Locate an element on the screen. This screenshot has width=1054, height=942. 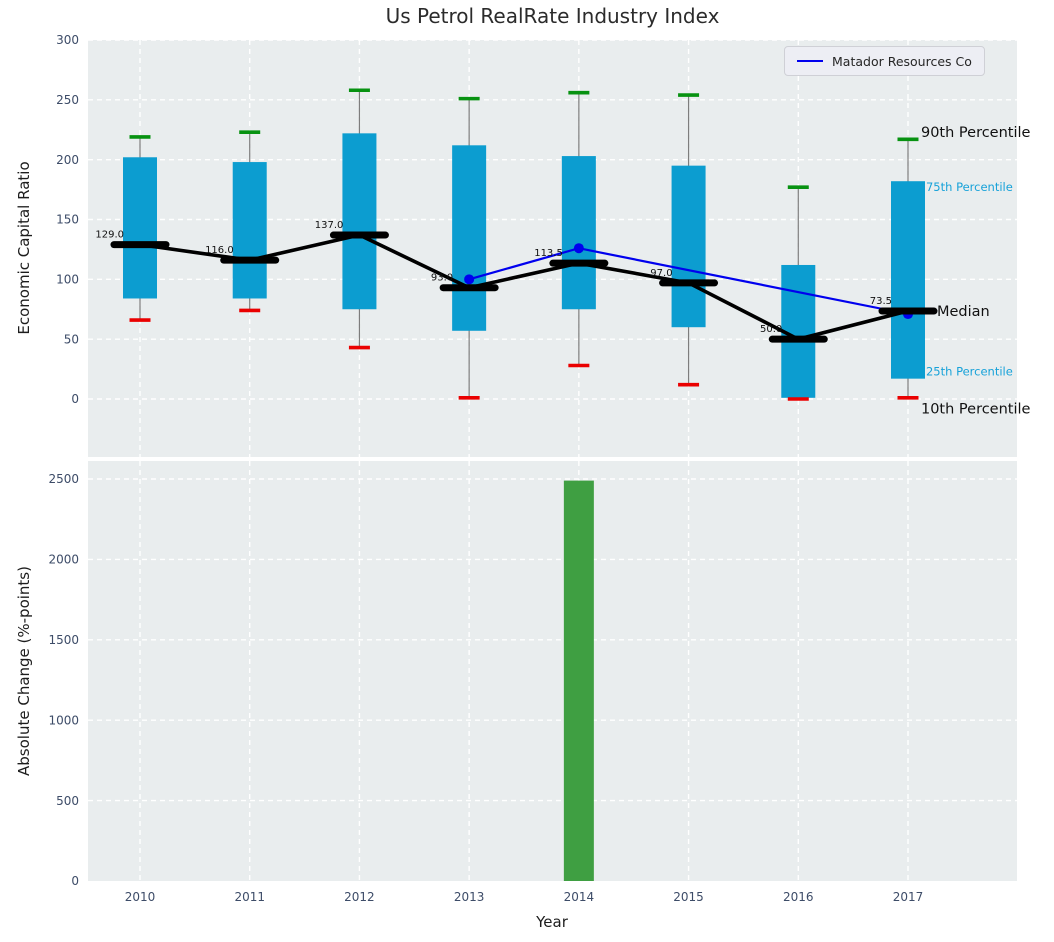
legend: Matador Resources Co is located at coordinates (884, 61).